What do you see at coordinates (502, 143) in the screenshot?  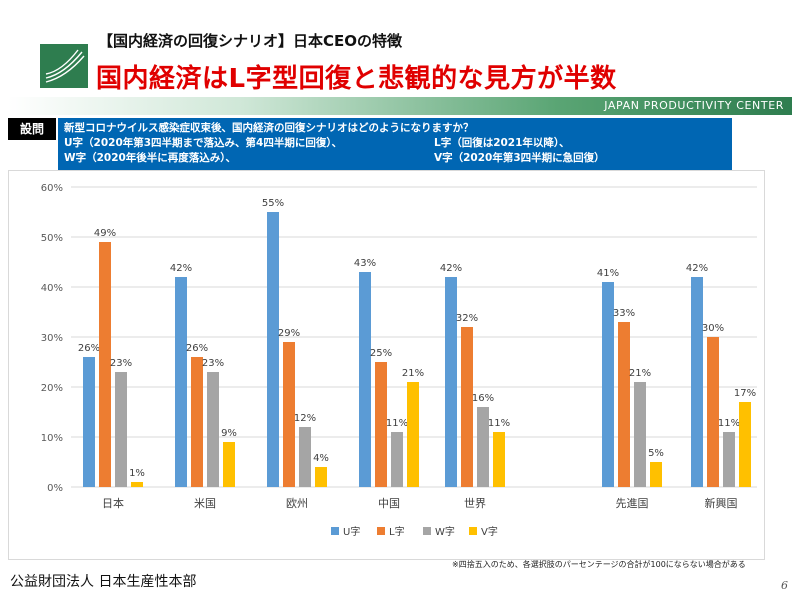 I see `option-l-desc: L字（回復は2021年以降）、` at bounding box center [502, 143].